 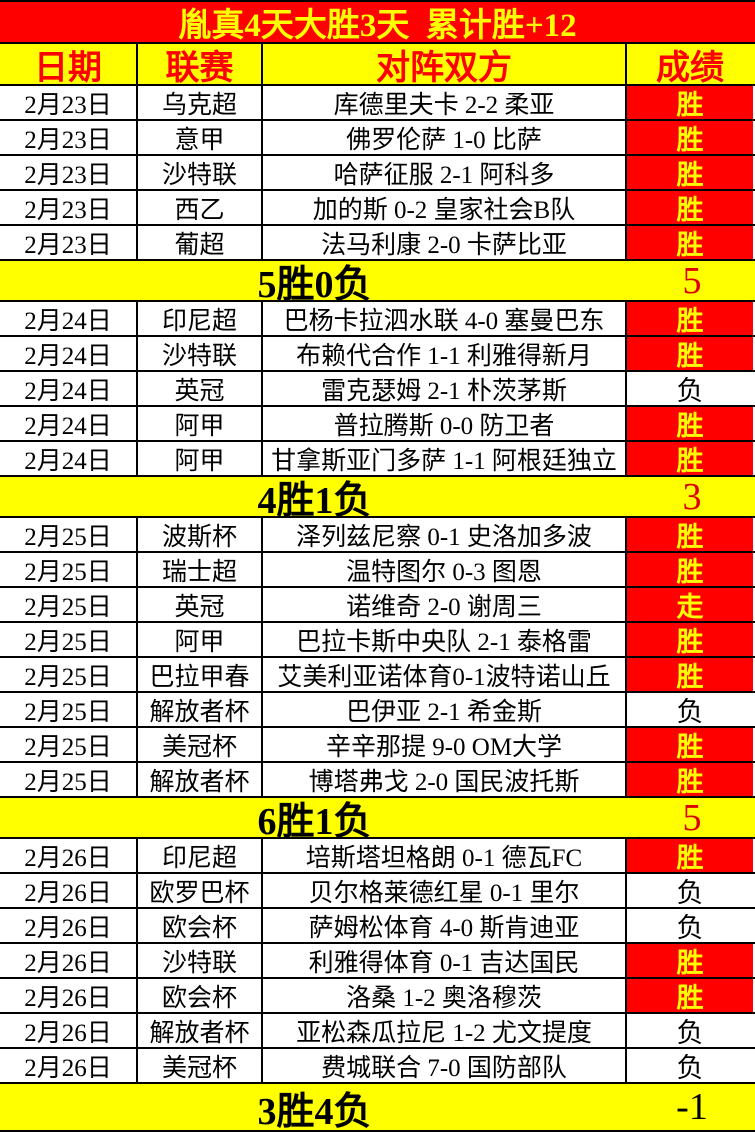 I want to click on table-row: 2月26日 沙特联 利雅得体育 0-1 吉达国民胜, so click(x=377, y=961).